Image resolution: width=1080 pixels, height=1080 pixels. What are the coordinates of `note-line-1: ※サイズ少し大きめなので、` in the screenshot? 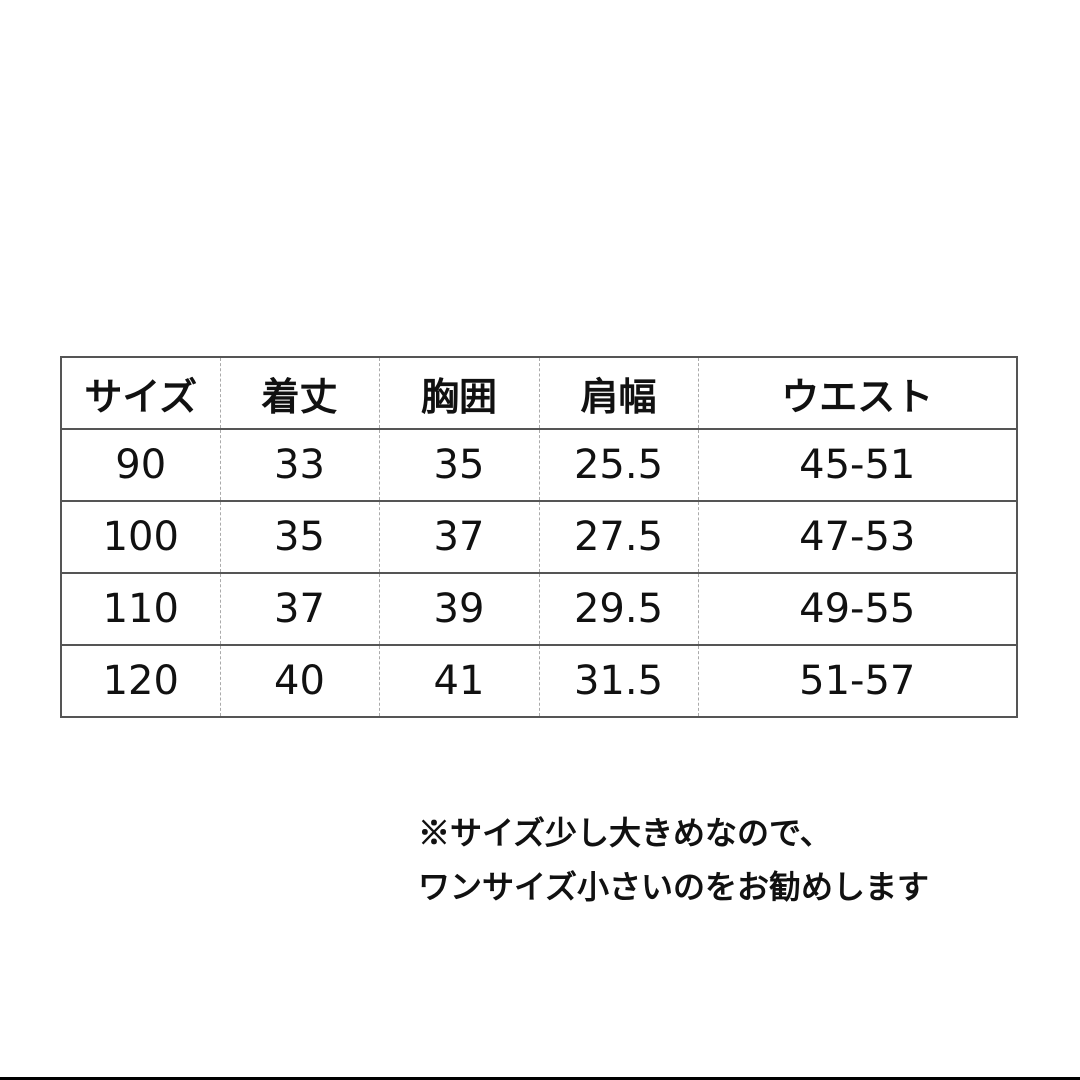 It's located at (625, 833).